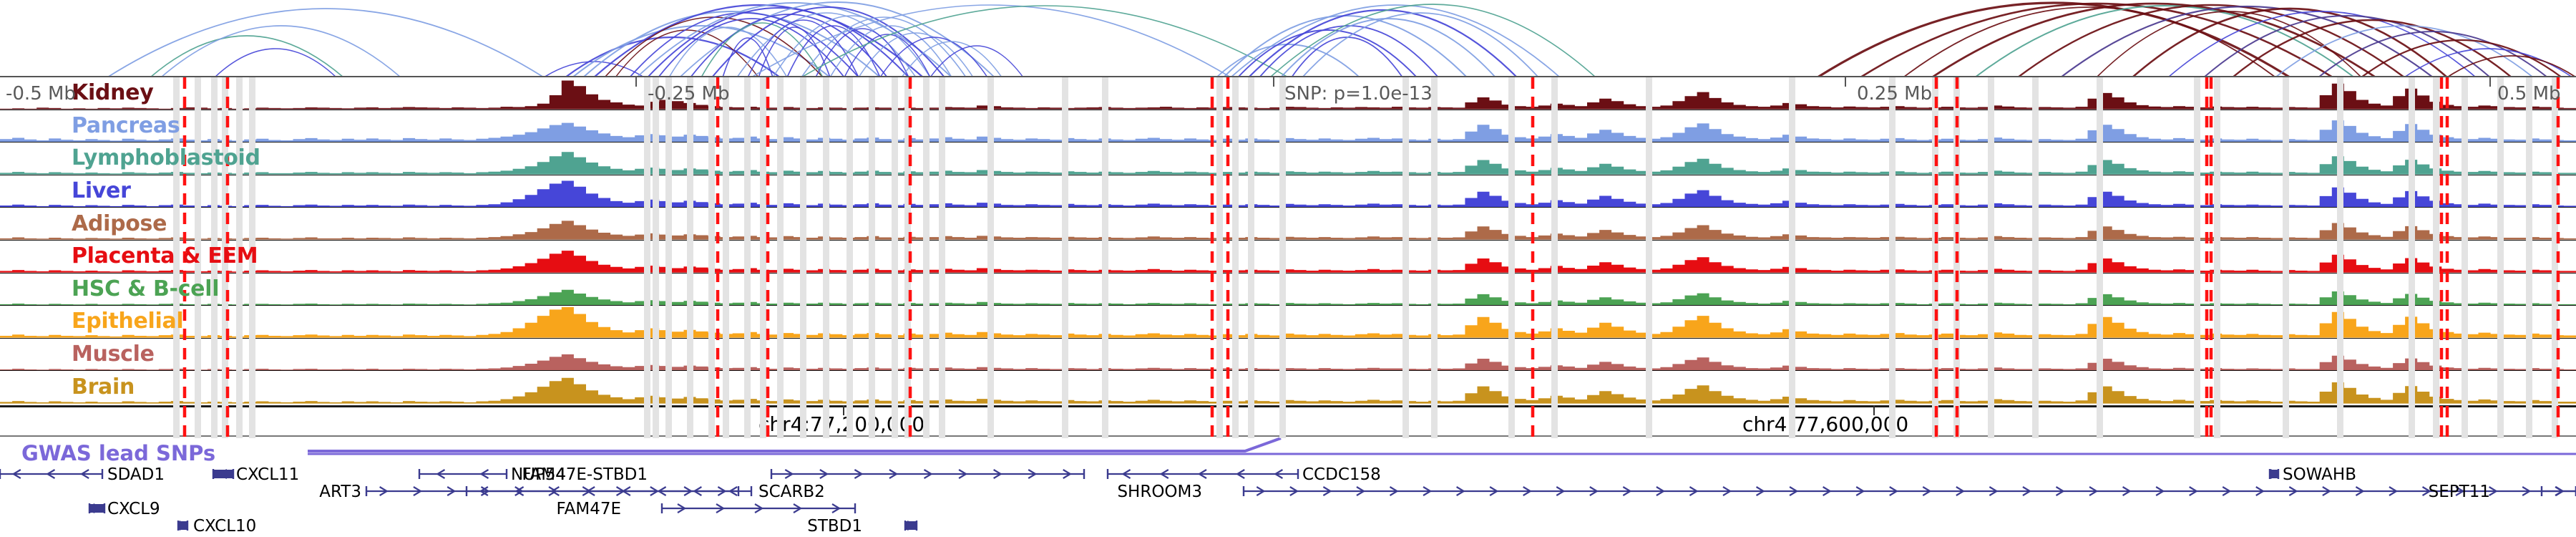 Image resolution: width=2576 pixels, height=537 pixels. I want to click on gene-model: NUP54, so click(492, 474).